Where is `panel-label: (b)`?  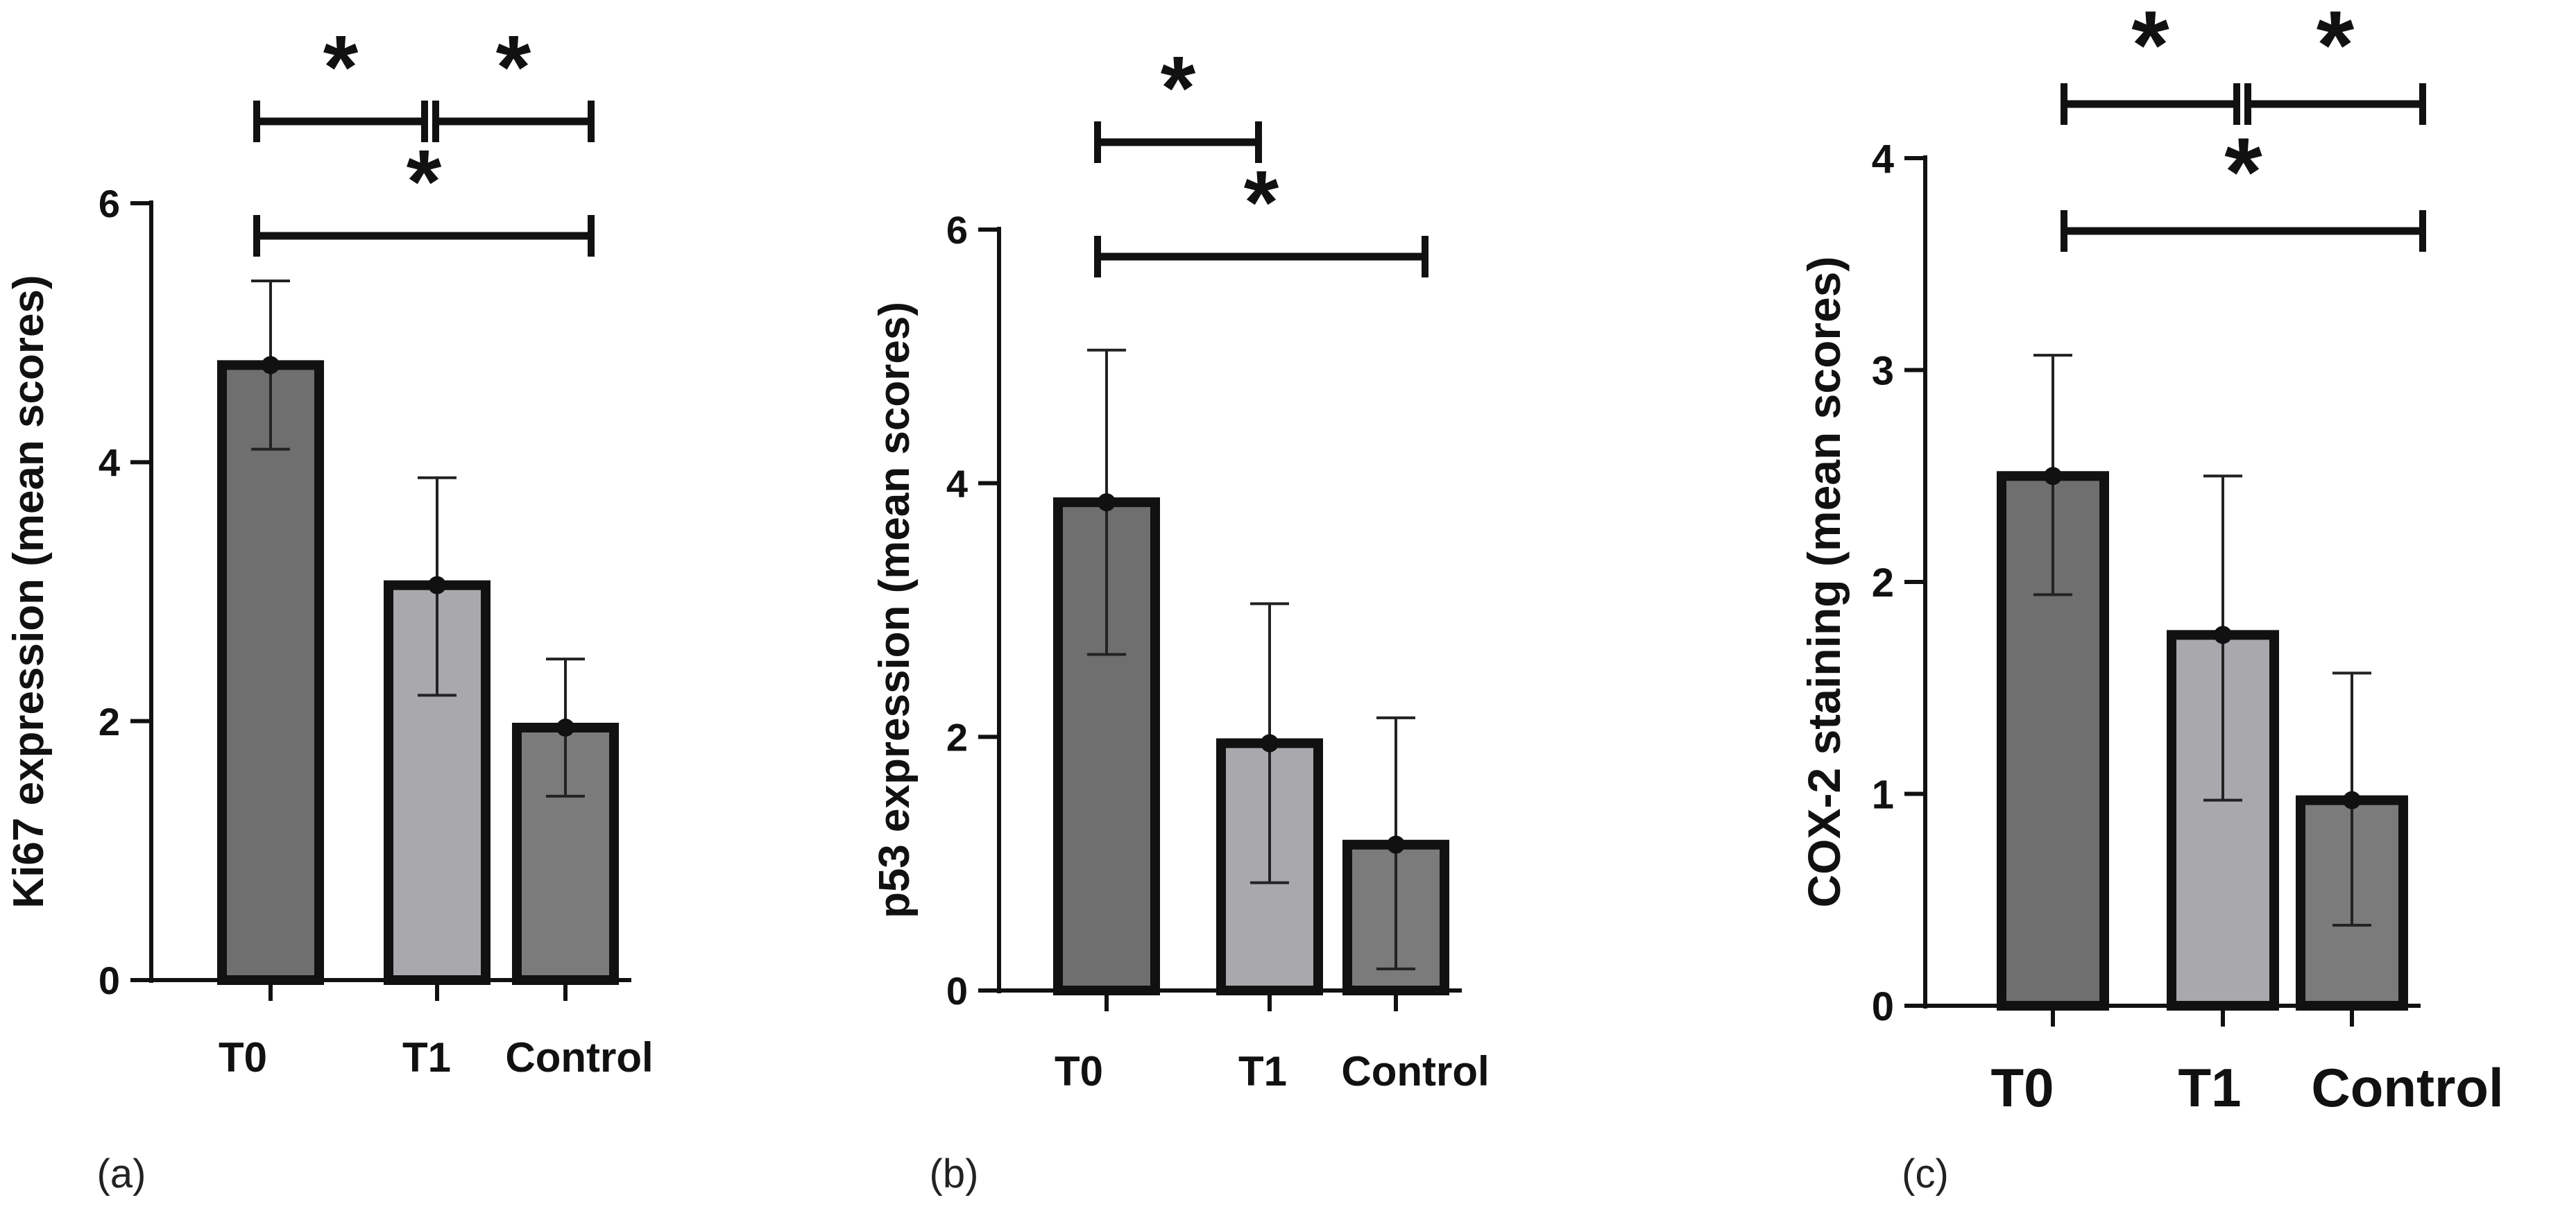 panel-label: (b) is located at coordinates (954, 1173).